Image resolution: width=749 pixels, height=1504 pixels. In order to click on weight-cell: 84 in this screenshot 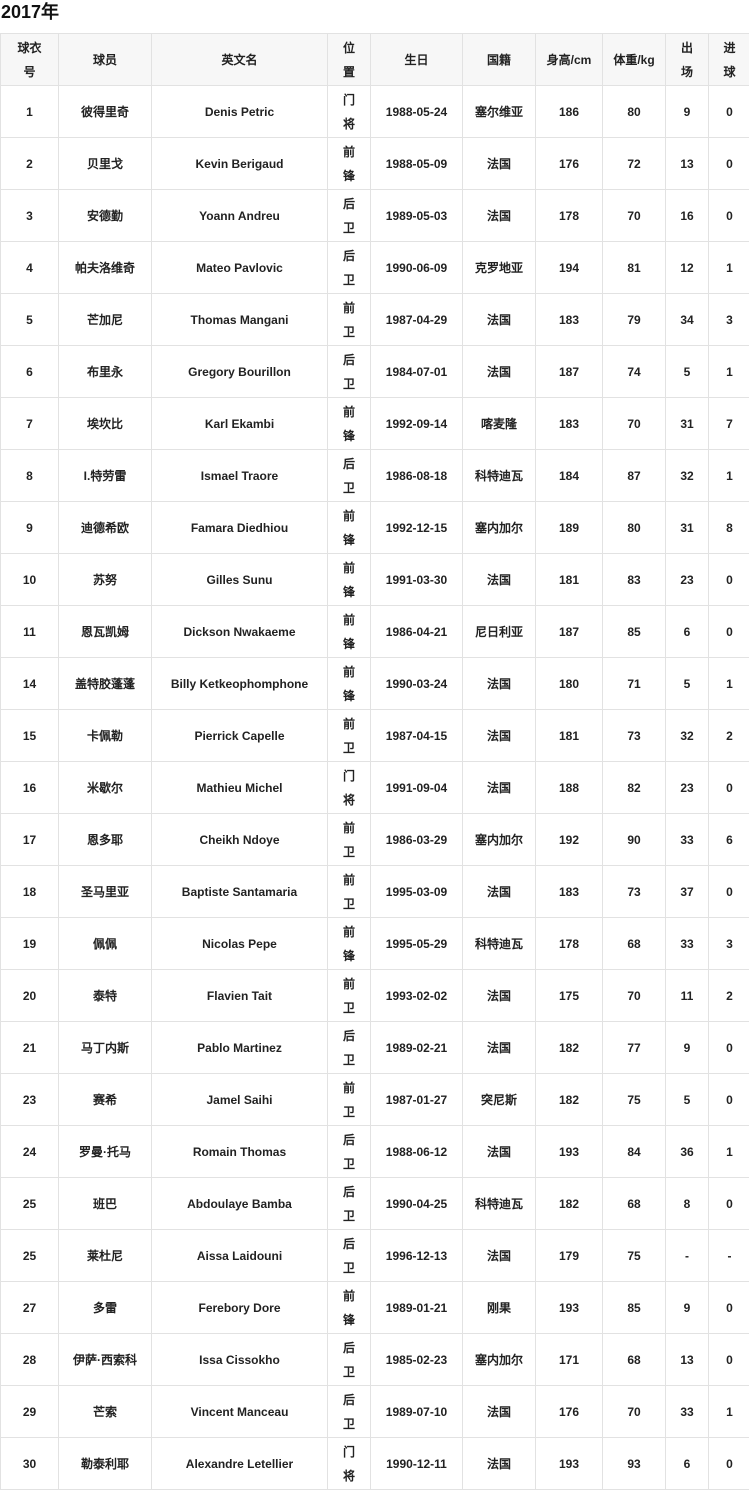, I will do `click(634, 1151)`.